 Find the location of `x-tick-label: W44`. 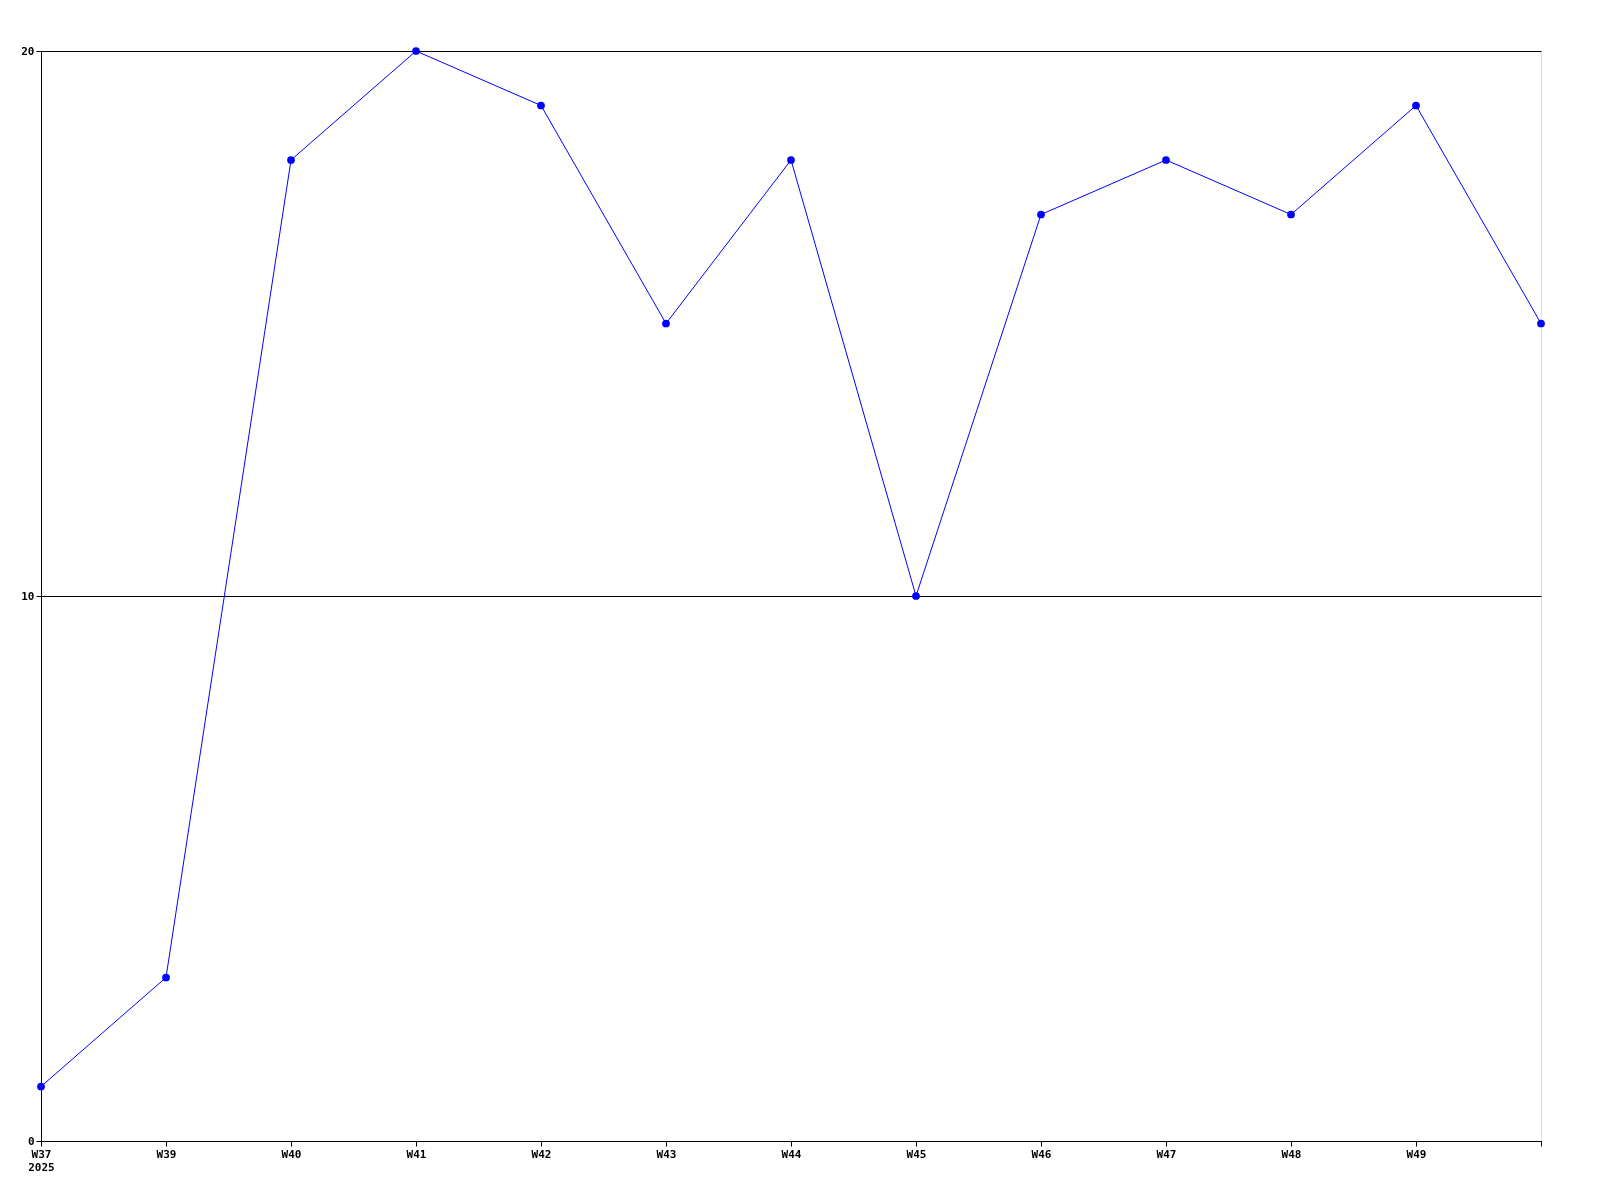

x-tick-label: W44 is located at coordinates (791, 1154).